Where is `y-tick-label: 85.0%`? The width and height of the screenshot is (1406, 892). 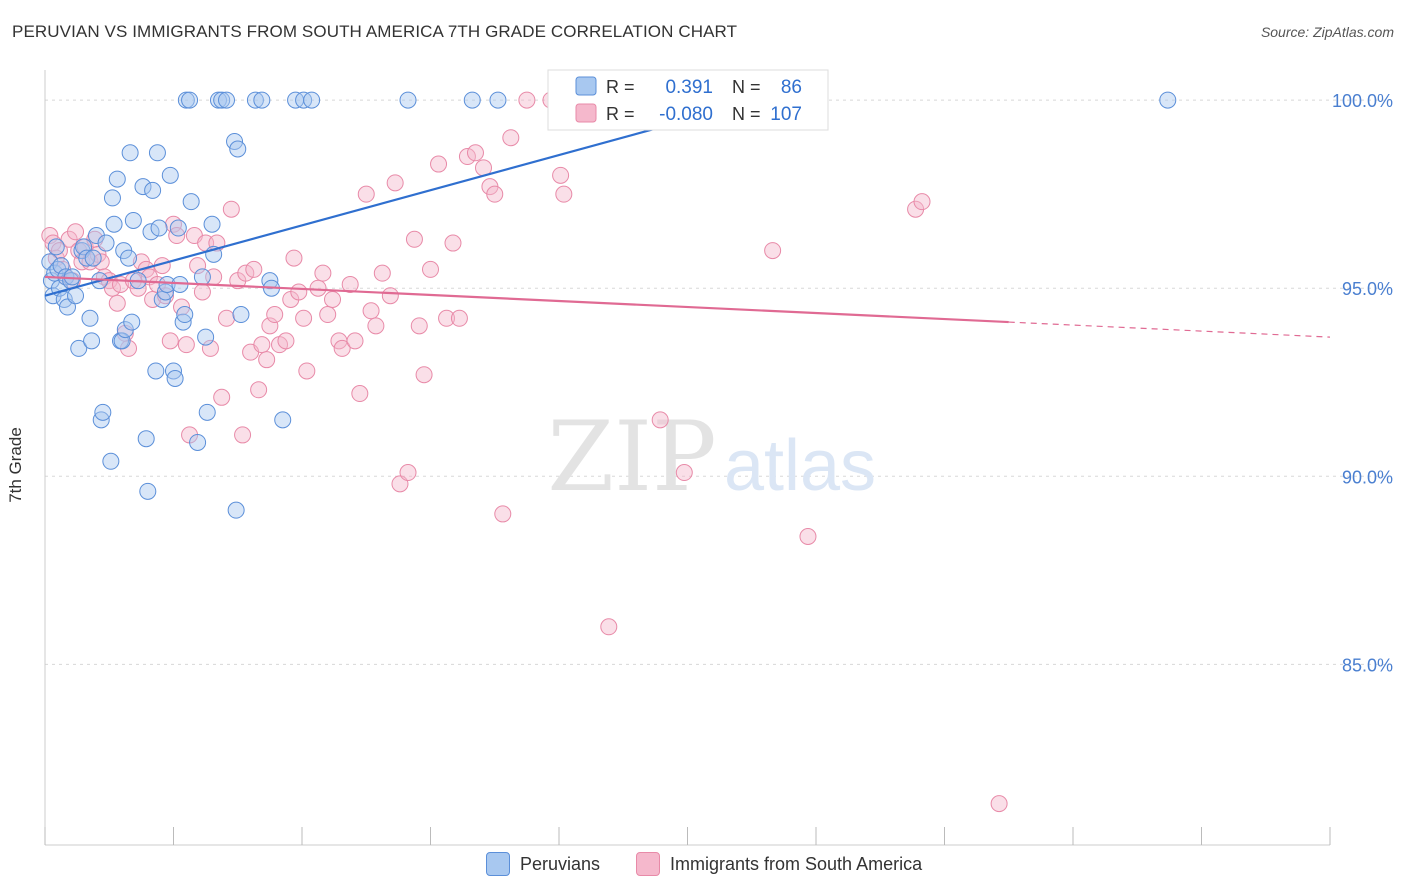 y-tick-label: 85.0% is located at coordinates (1367, 665).